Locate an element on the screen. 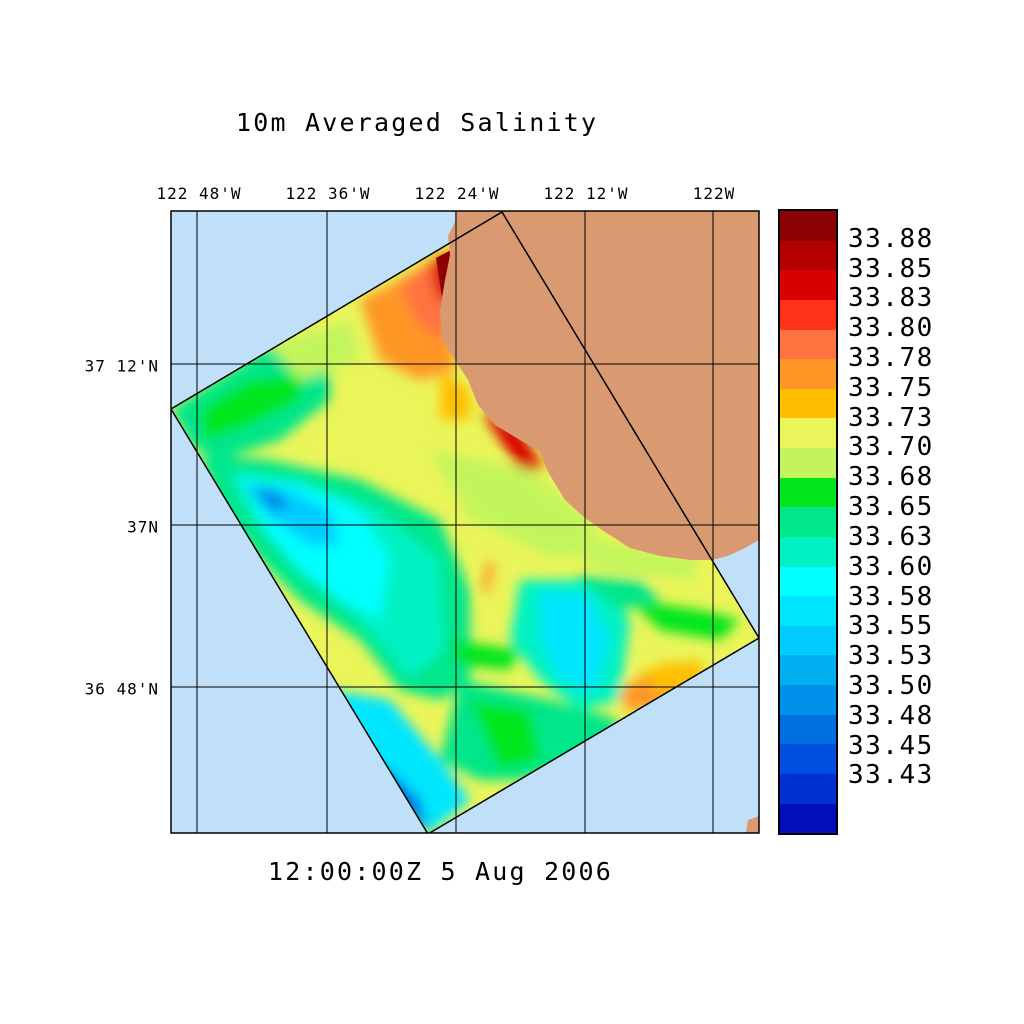 The image size is (1024, 1024). colorbar-label: 33.83 is located at coordinates (891, 298).